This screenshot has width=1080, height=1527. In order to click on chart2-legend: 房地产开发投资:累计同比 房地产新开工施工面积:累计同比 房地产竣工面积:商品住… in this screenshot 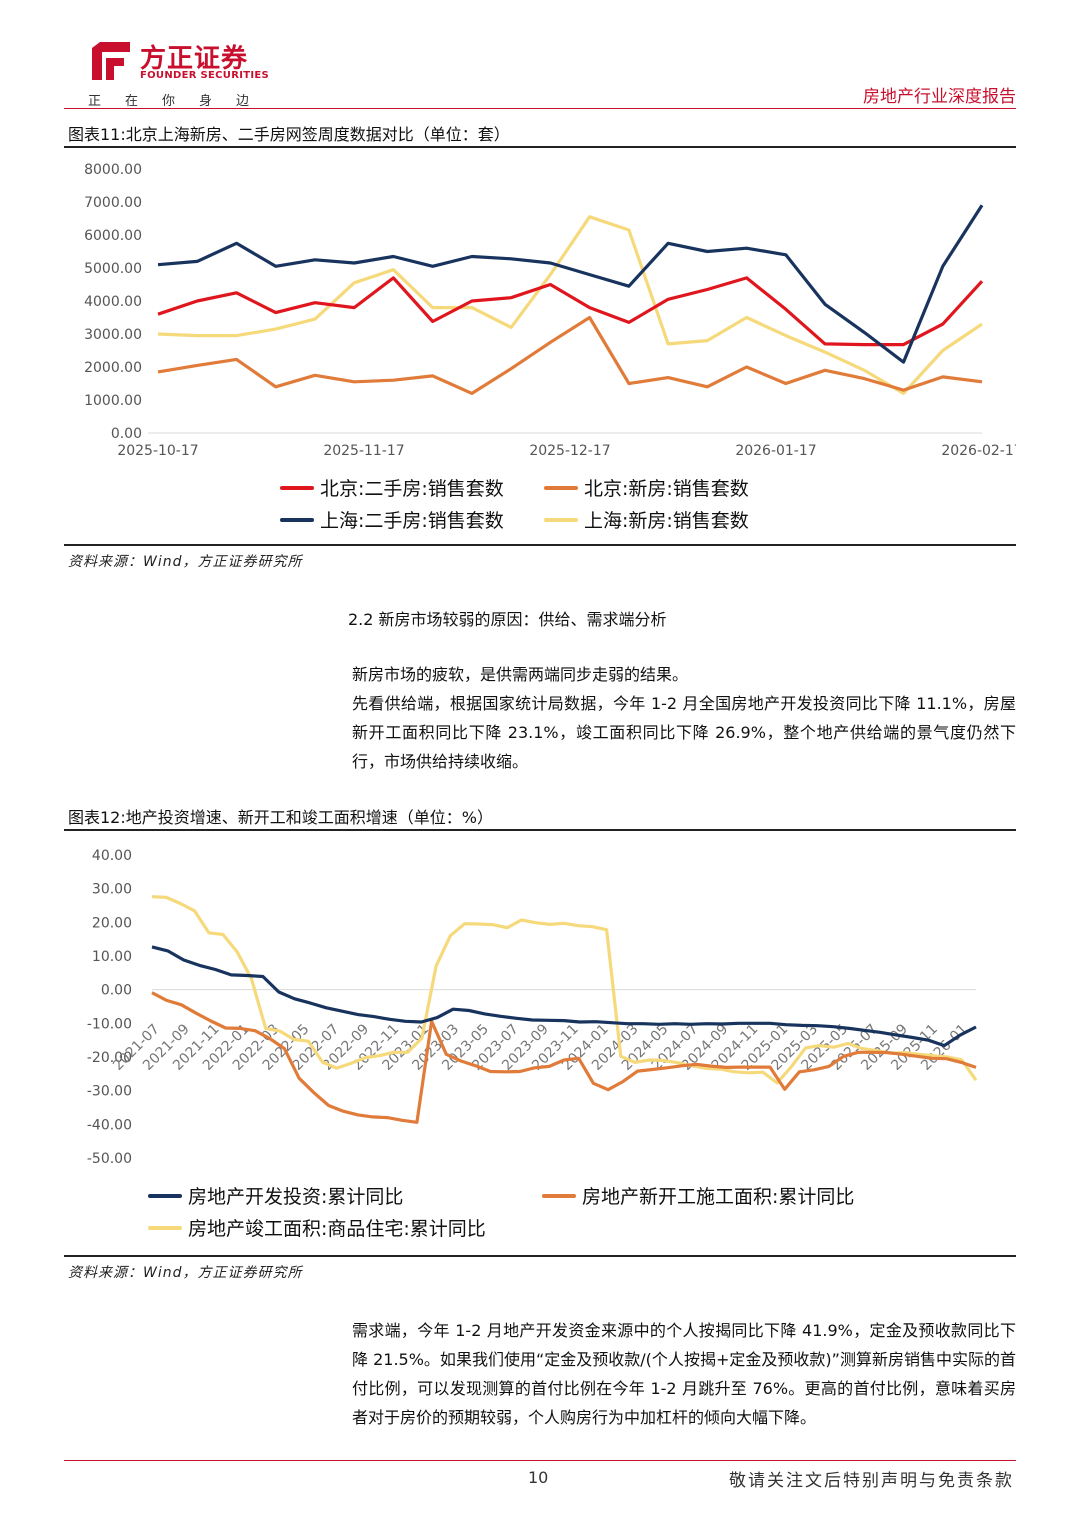, I will do `click(548, 1214)`.